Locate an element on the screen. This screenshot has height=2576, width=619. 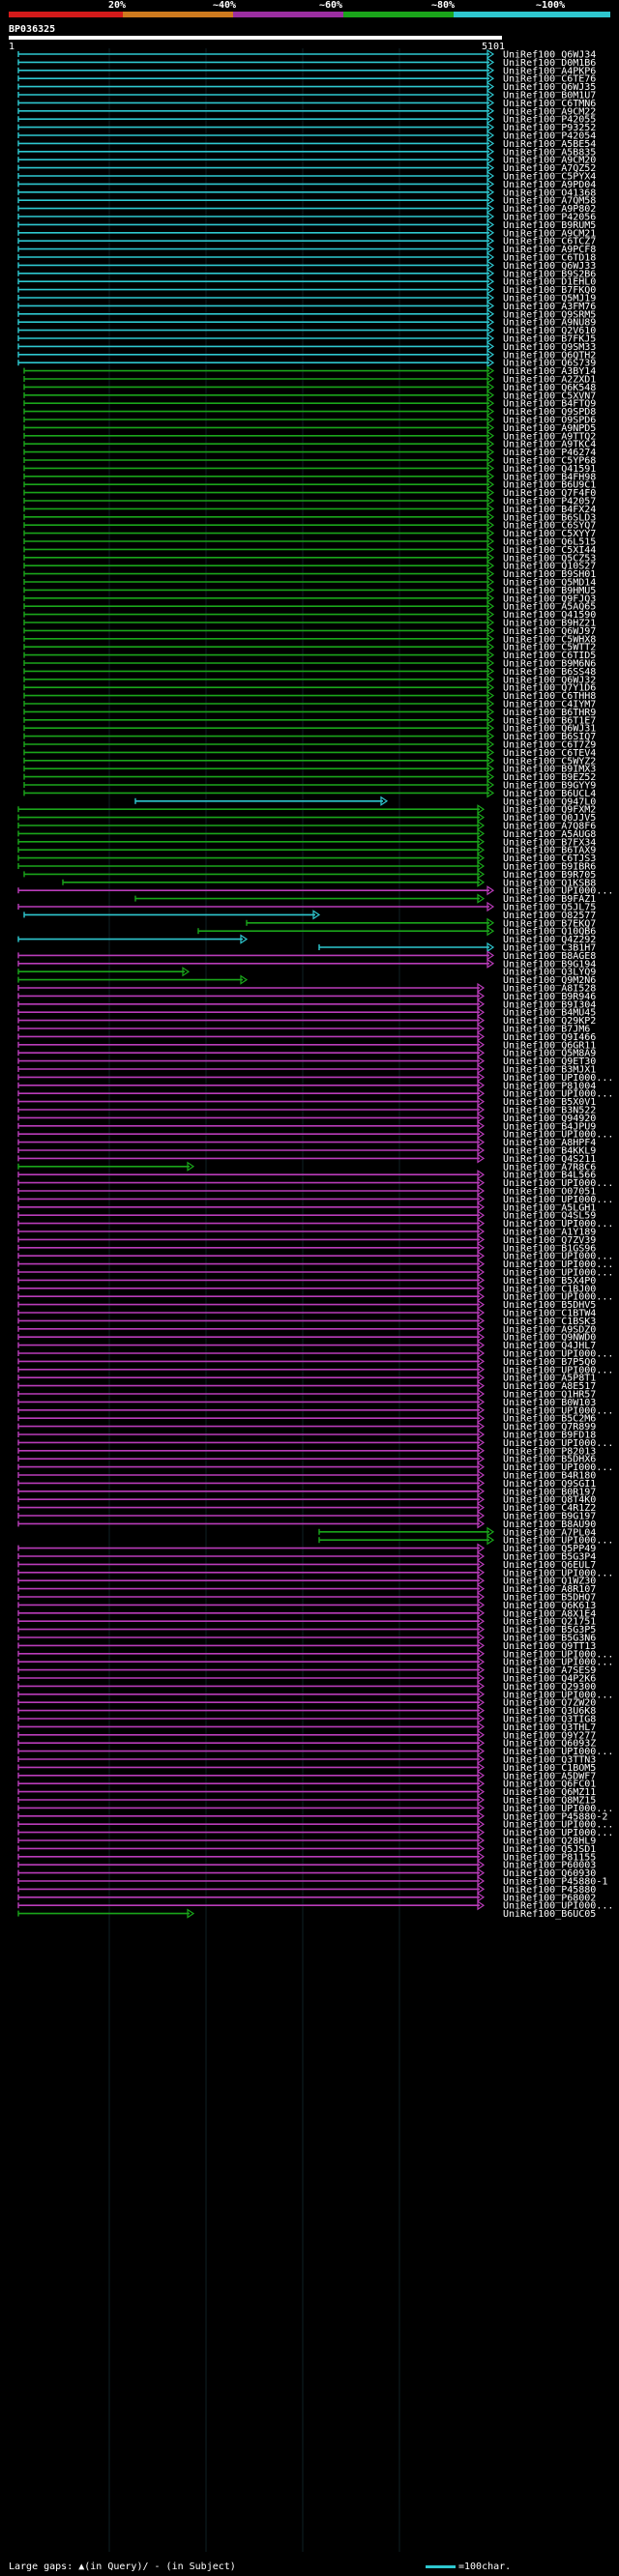
hit-label: UniRef100_Q6QTH2 is located at coordinates (549, 355).